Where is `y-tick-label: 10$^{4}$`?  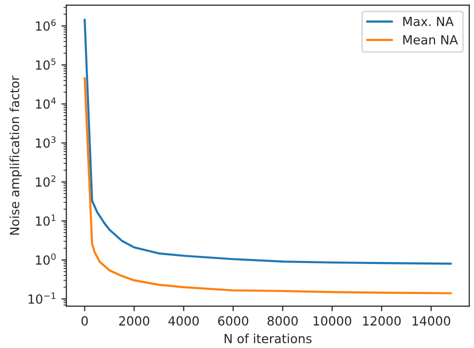 y-tick-label: 10$^{4}$ is located at coordinates (46, 103).